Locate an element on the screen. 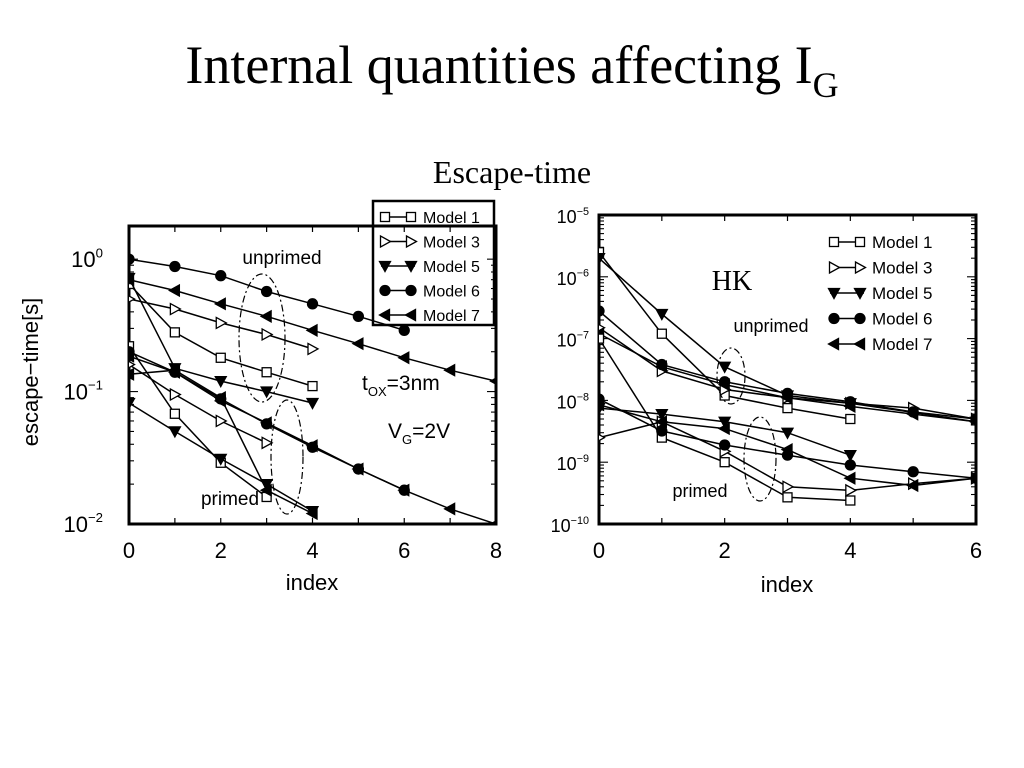  y-tick-label: 10⁻⁸ is located at coordinates (573, 401).